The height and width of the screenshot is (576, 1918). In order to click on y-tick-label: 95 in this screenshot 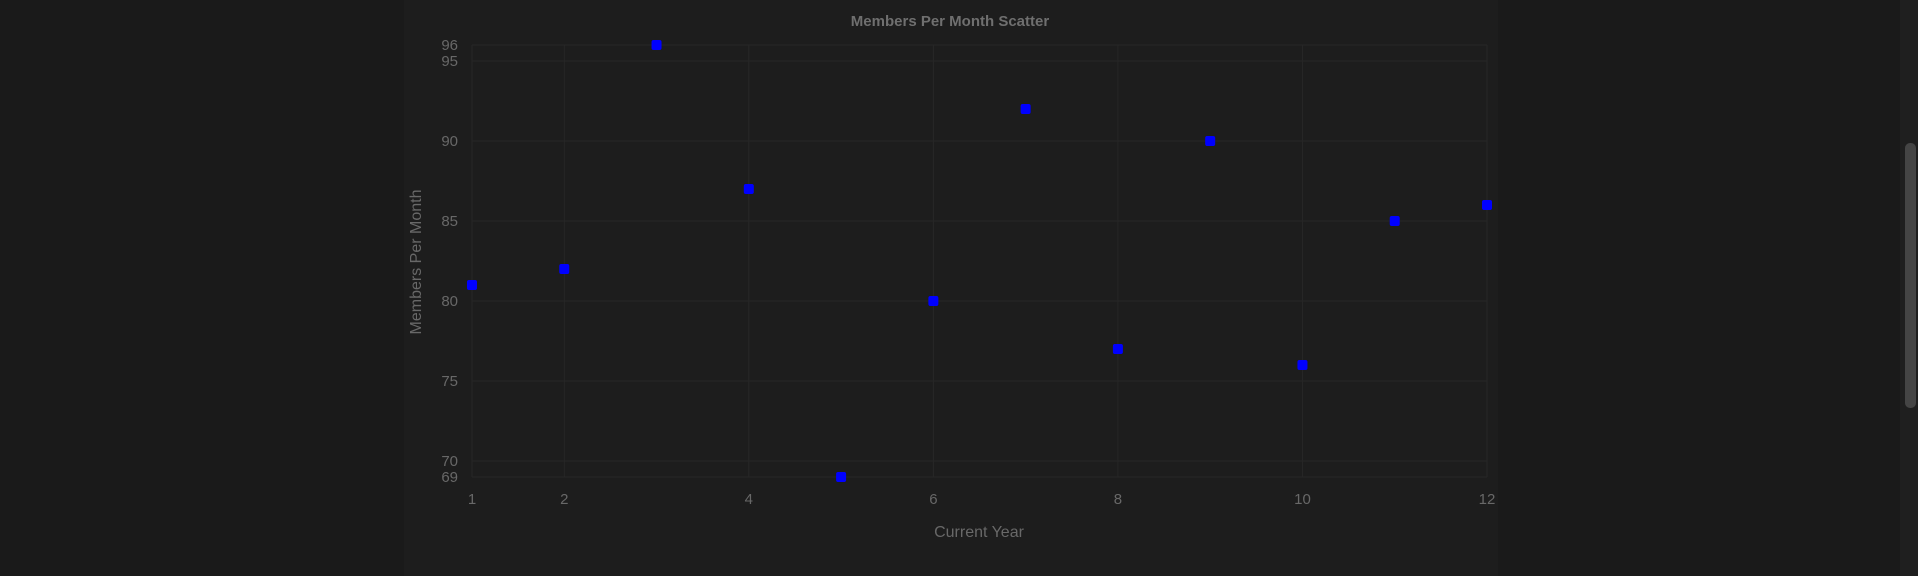, I will do `click(449, 61)`.